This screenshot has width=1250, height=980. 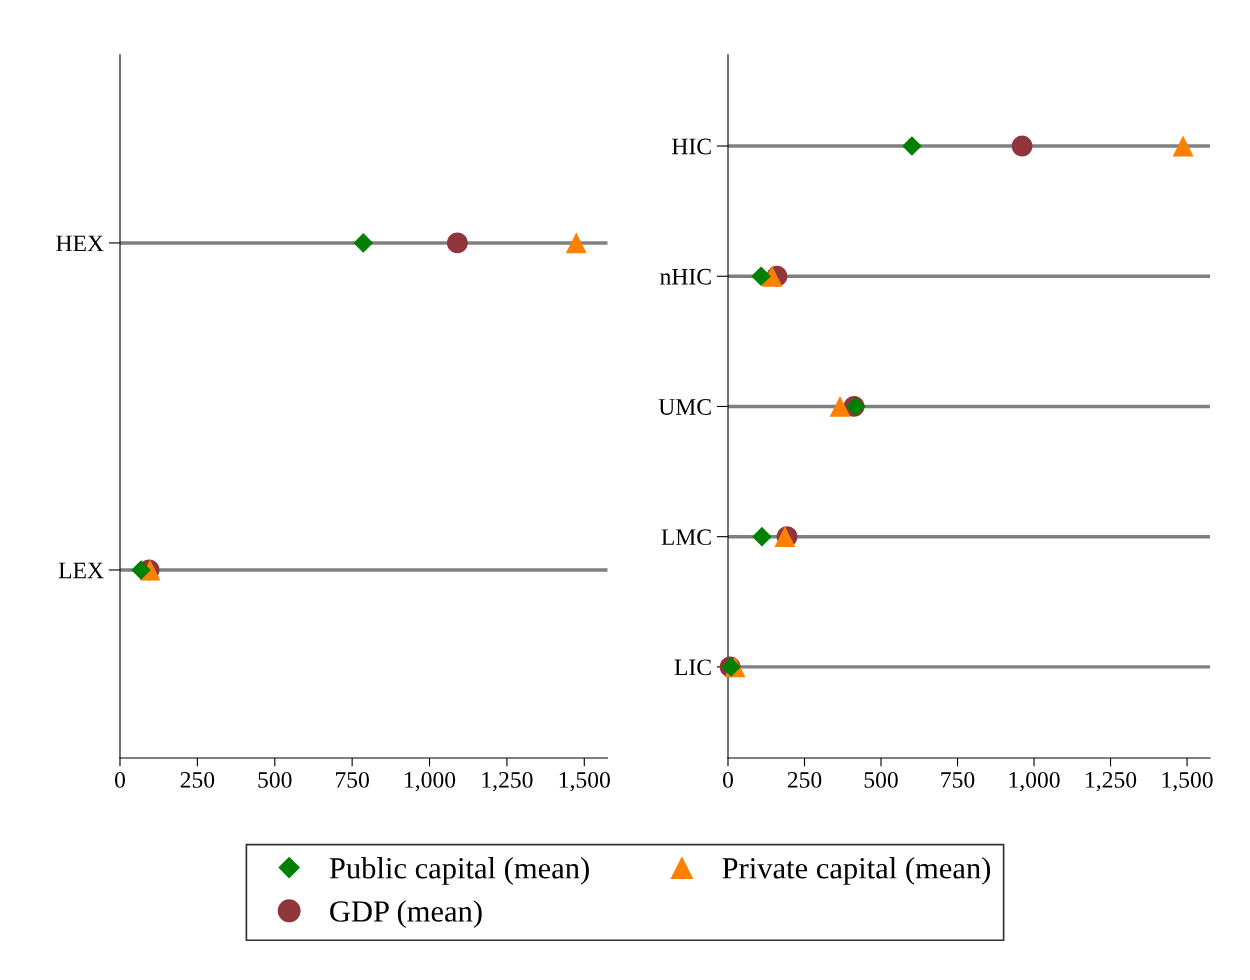 What do you see at coordinates (685, 276) in the screenshot?
I see `y-tick-label: nHIC` at bounding box center [685, 276].